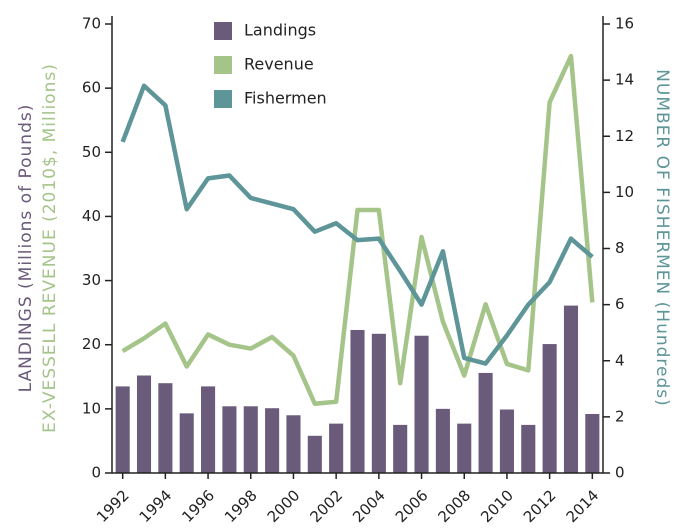 The height and width of the screenshot is (531, 684). I want to click on x-tick-label: 2014, so click(583, 506).